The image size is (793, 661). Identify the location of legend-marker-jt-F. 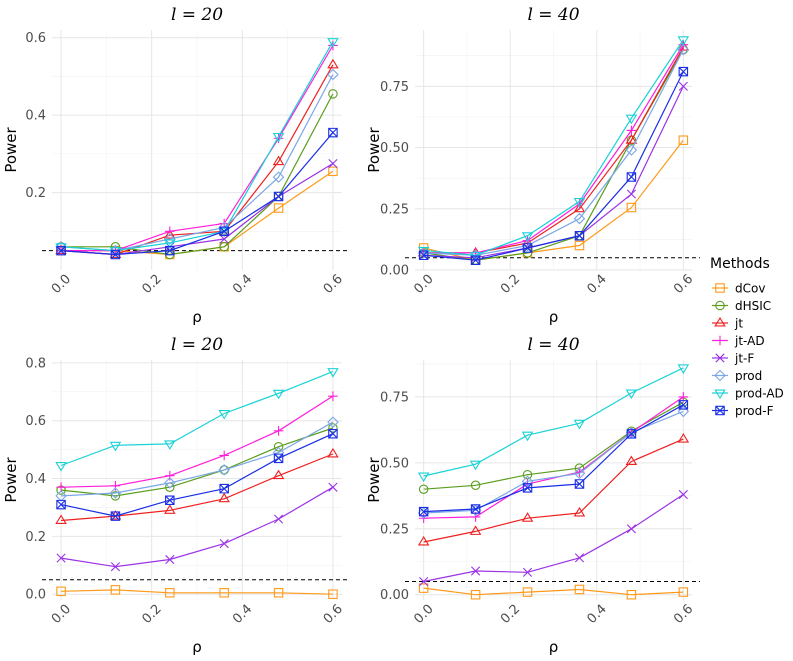
(720, 358).